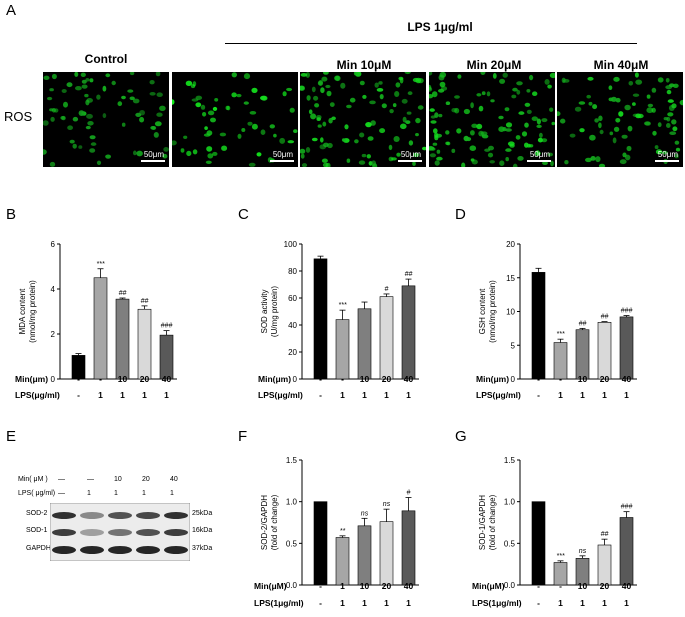  Describe the element at coordinates (174, 479) in the screenshot. I see `blot-condition-value: 40` at that location.